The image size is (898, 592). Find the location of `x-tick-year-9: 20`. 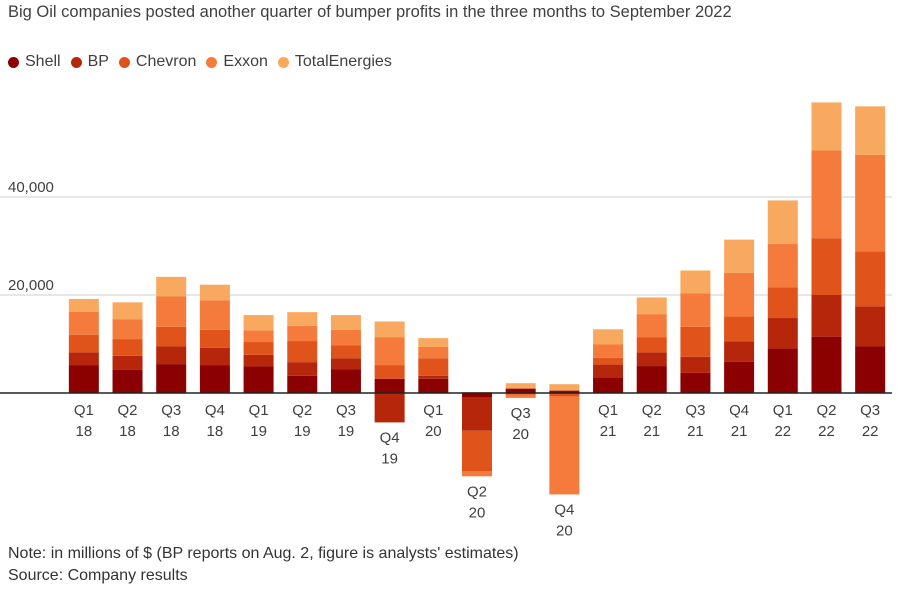

x-tick-year-9: 20 is located at coordinates (477, 512).